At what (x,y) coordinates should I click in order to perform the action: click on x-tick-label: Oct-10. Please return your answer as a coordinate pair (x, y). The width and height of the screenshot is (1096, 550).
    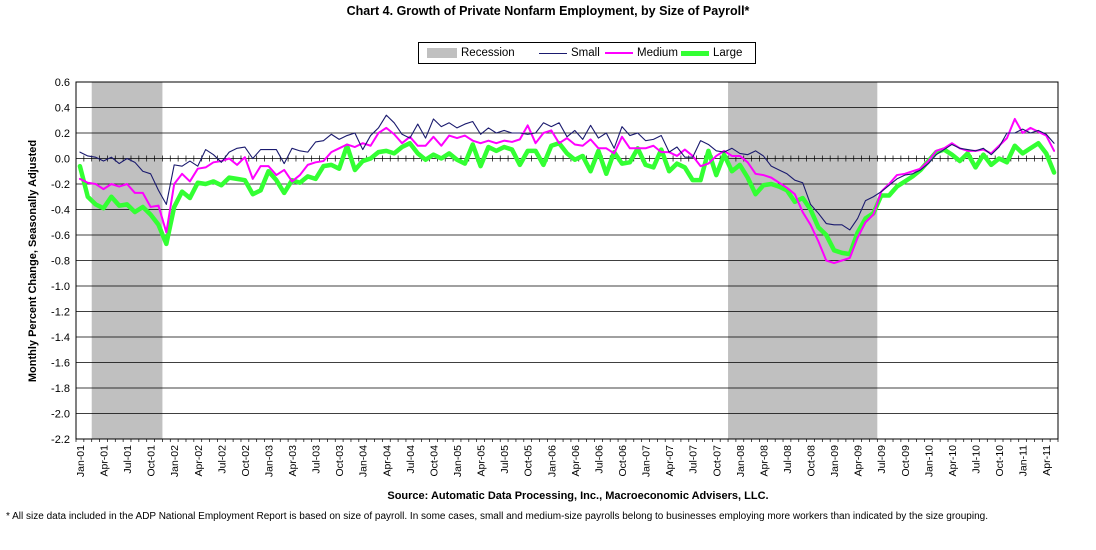
    Looking at the image, I should click on (1000, 461).